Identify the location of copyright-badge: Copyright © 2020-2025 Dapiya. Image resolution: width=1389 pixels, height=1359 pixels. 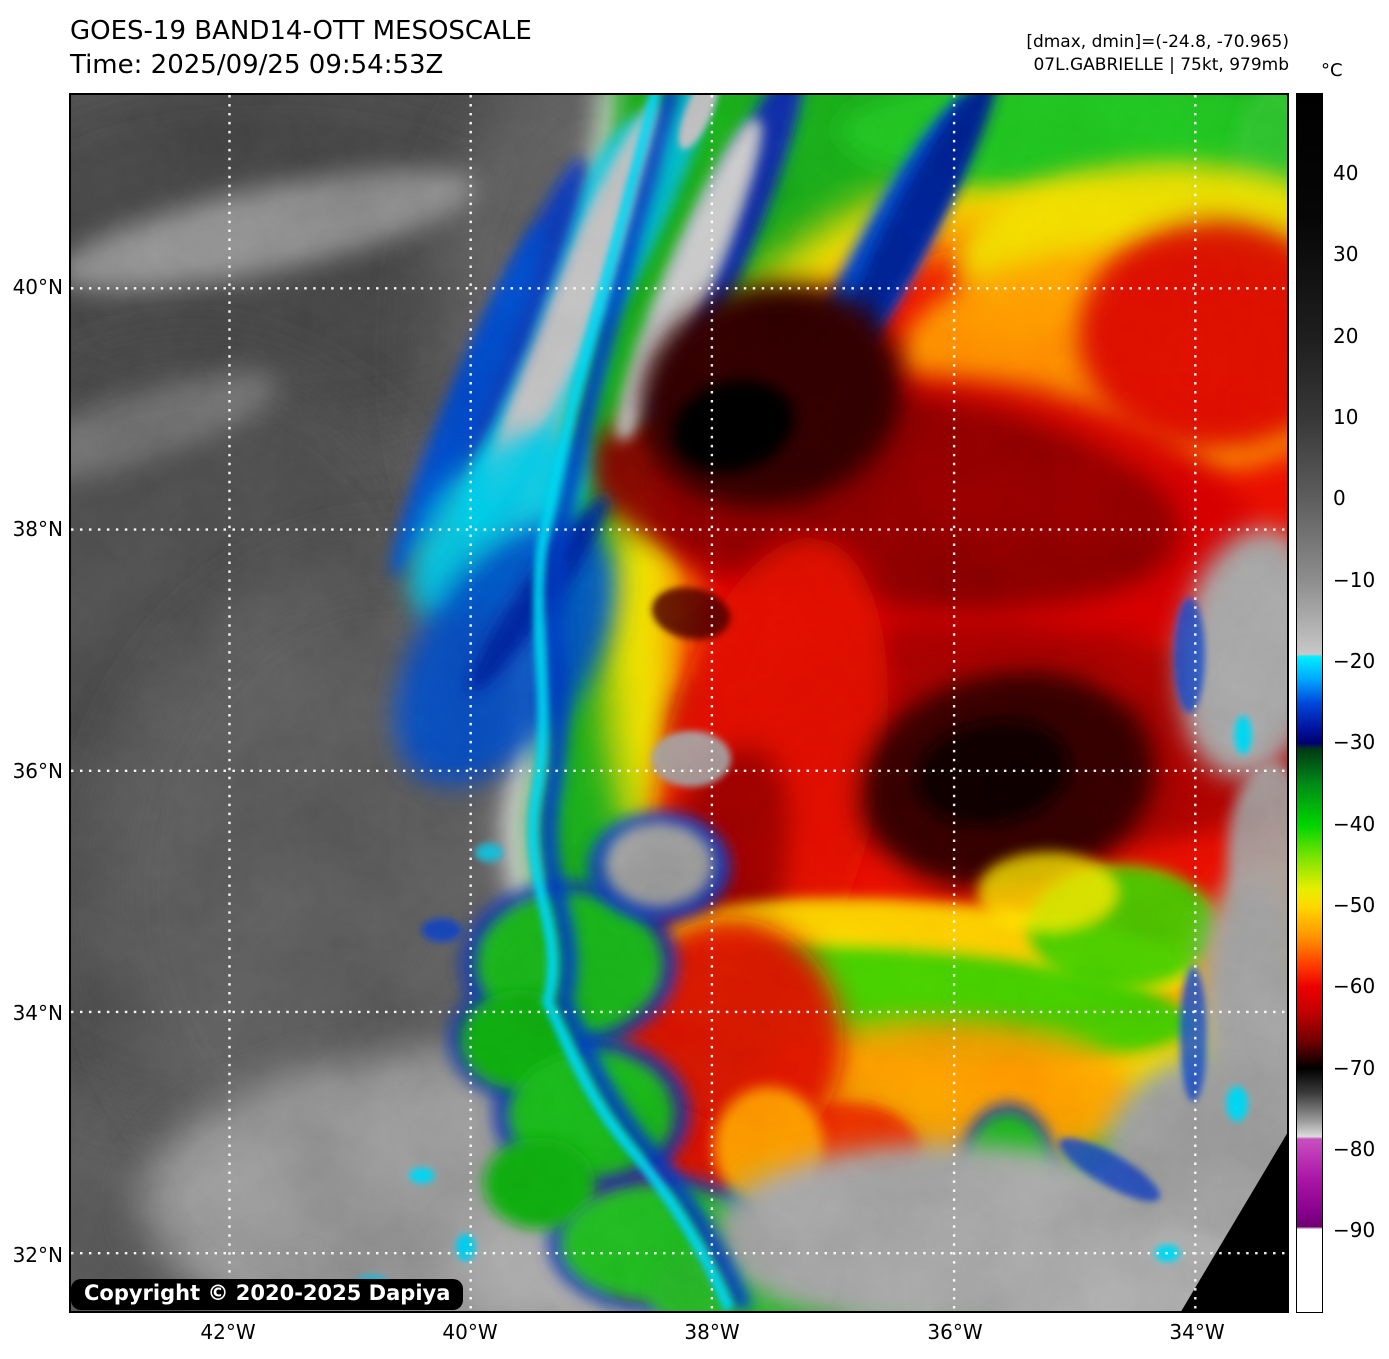
(267, 1294).